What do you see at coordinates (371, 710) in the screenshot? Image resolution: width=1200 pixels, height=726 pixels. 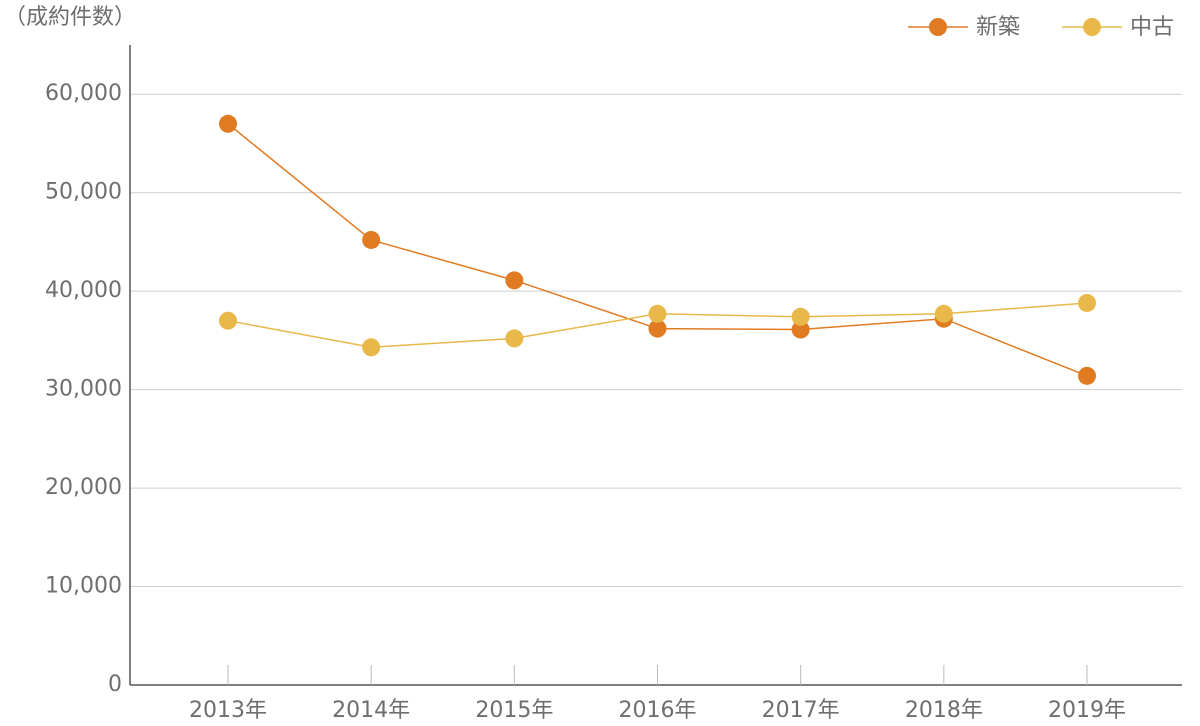 I see `x-tick-label: 2014年` at bounding box center [371, 710].